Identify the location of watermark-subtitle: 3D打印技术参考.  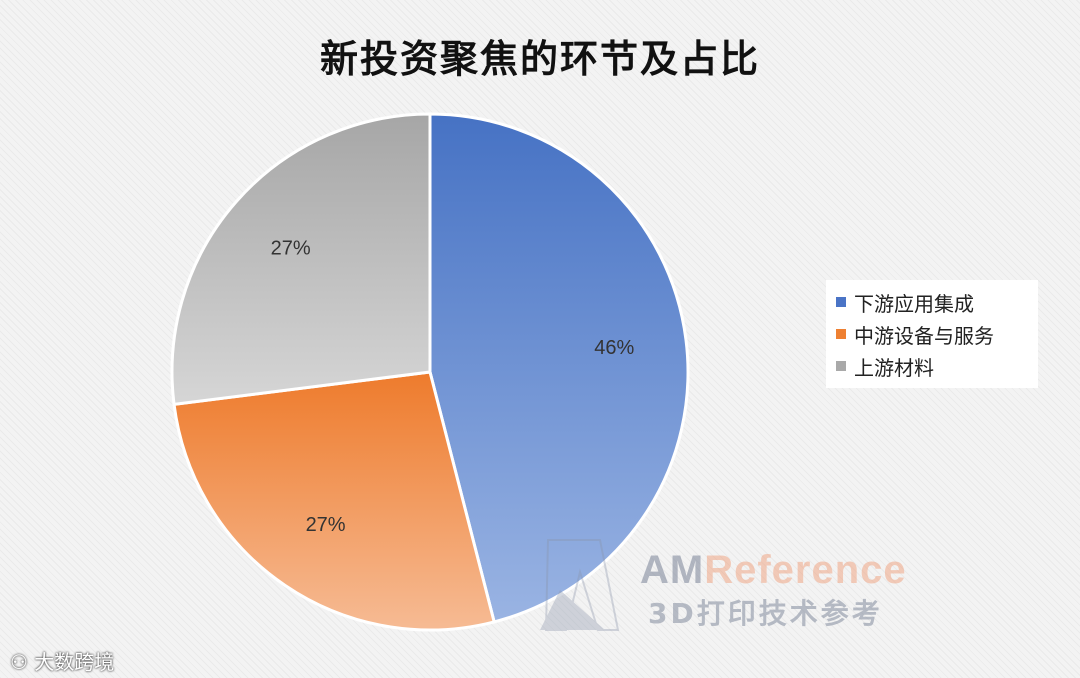
(765, 613).